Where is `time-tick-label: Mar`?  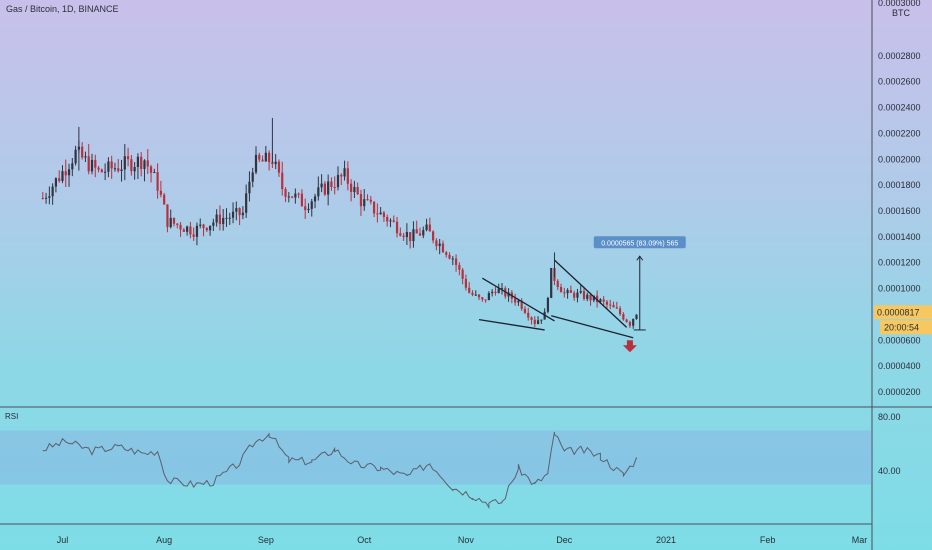 time-tick-label: Mar is located at coordinates (860, 540).